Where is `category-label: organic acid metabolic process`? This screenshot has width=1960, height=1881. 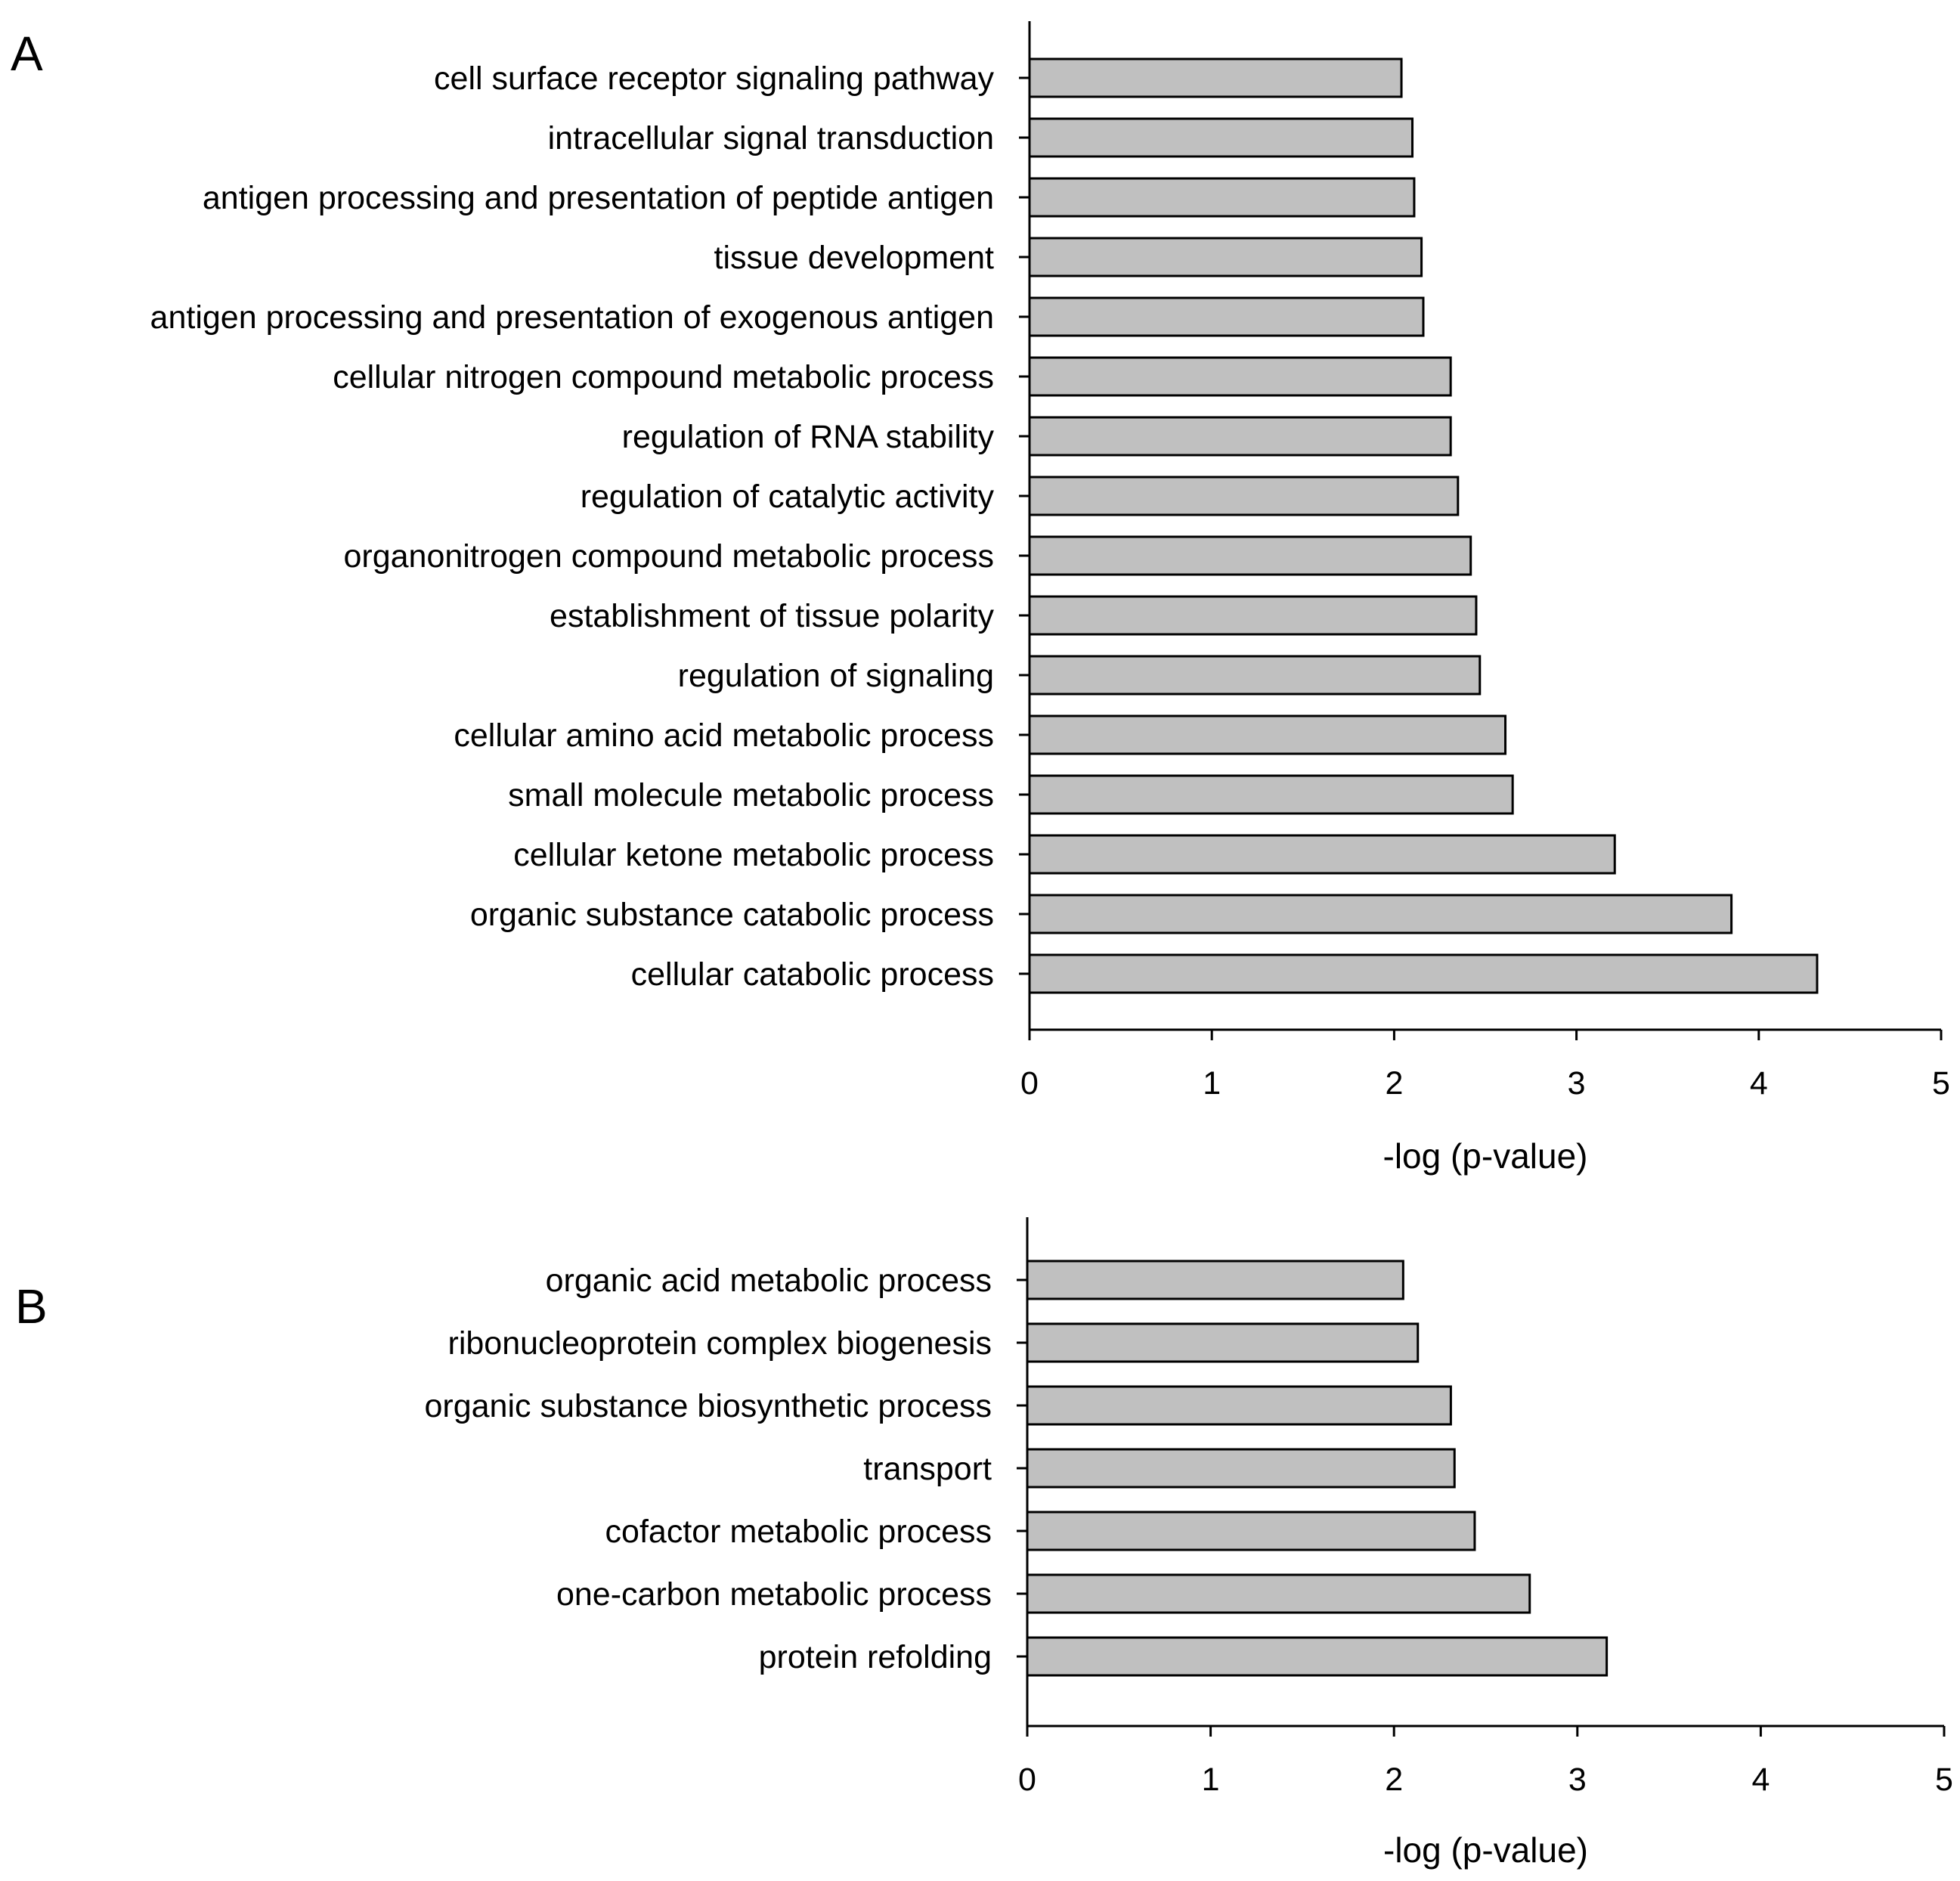
category-label: organic acid metabolic process is located at coordinates (769, 1281).